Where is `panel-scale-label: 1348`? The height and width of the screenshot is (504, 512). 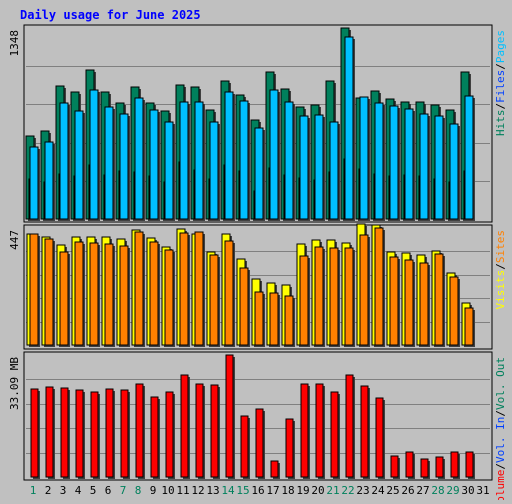 panel-scale-label: 1348 is located at coordinates (14, 43).